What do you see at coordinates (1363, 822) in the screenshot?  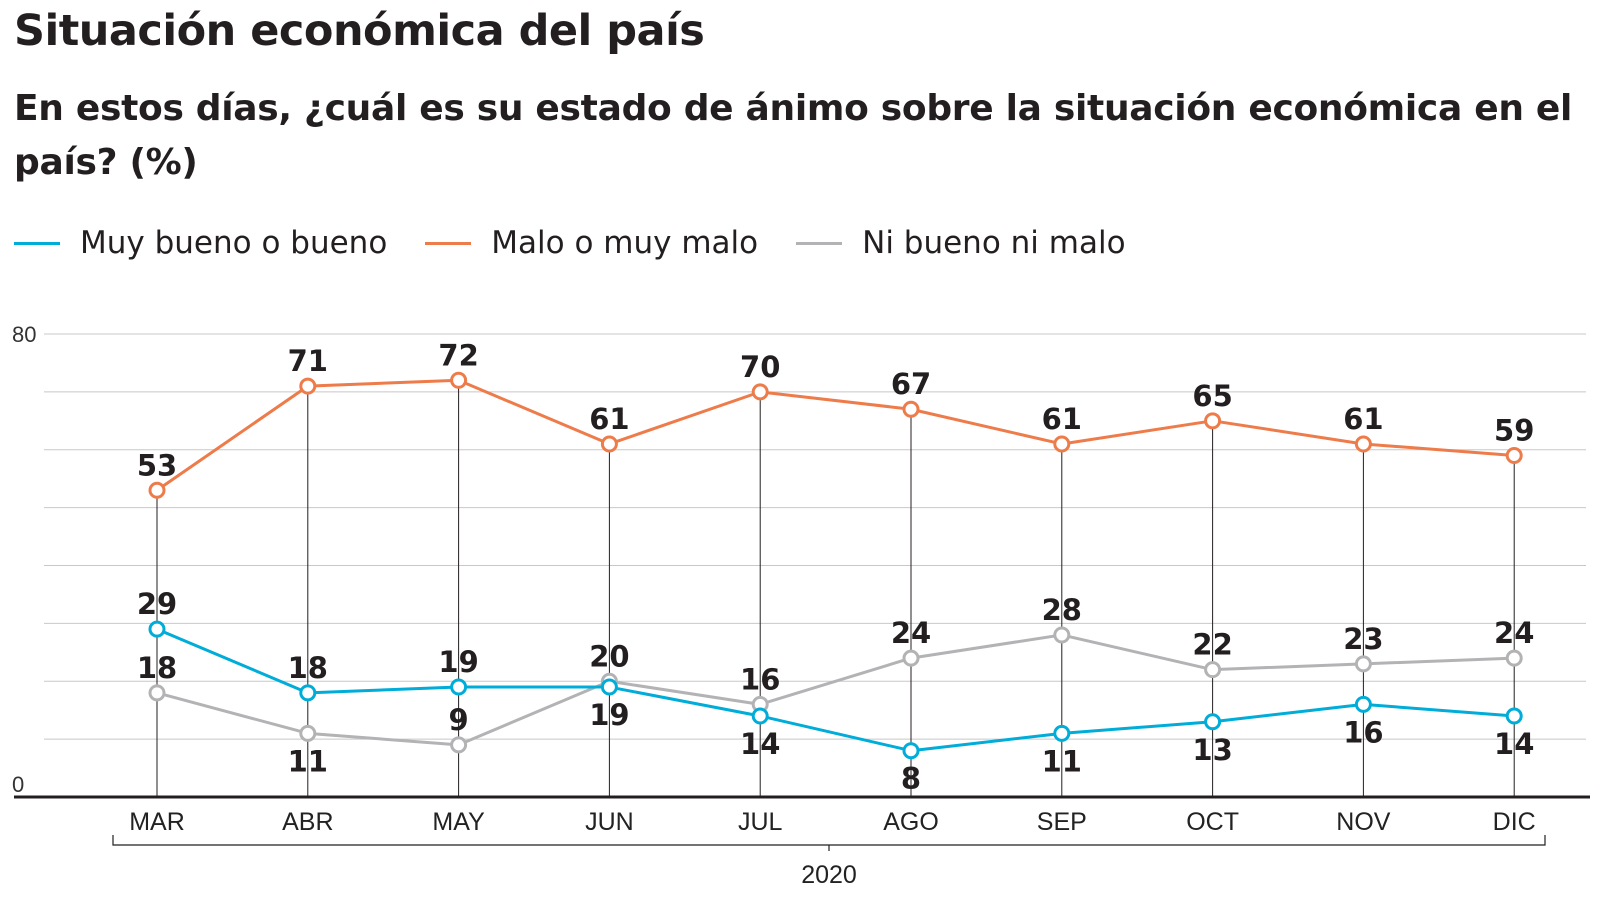 I see `x-tick-label: NOV` at bounding box center [1363, 822].